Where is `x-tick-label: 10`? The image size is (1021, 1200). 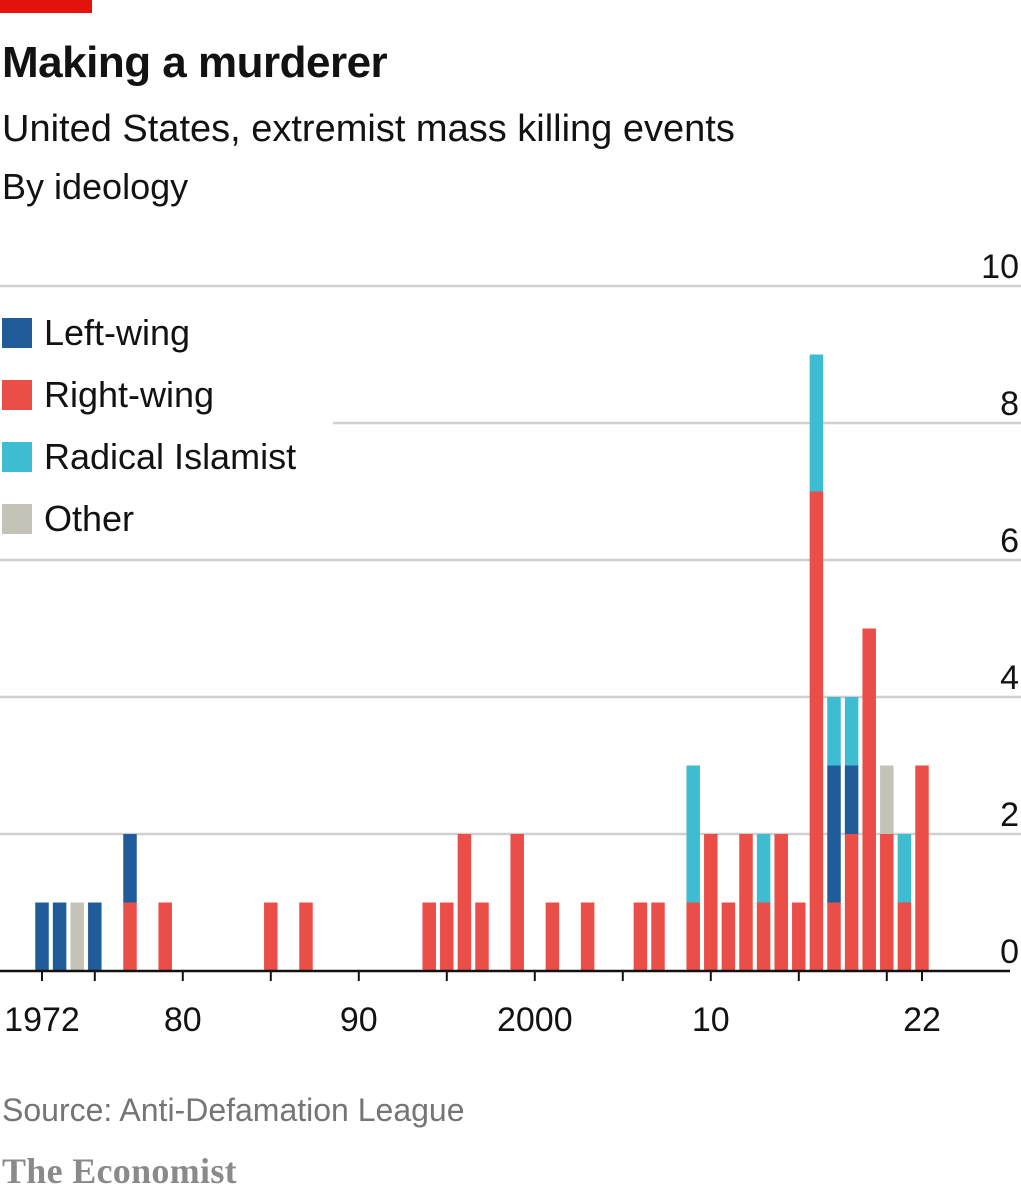
x-tick-label: 10 is located at coordinates (711, 1020).